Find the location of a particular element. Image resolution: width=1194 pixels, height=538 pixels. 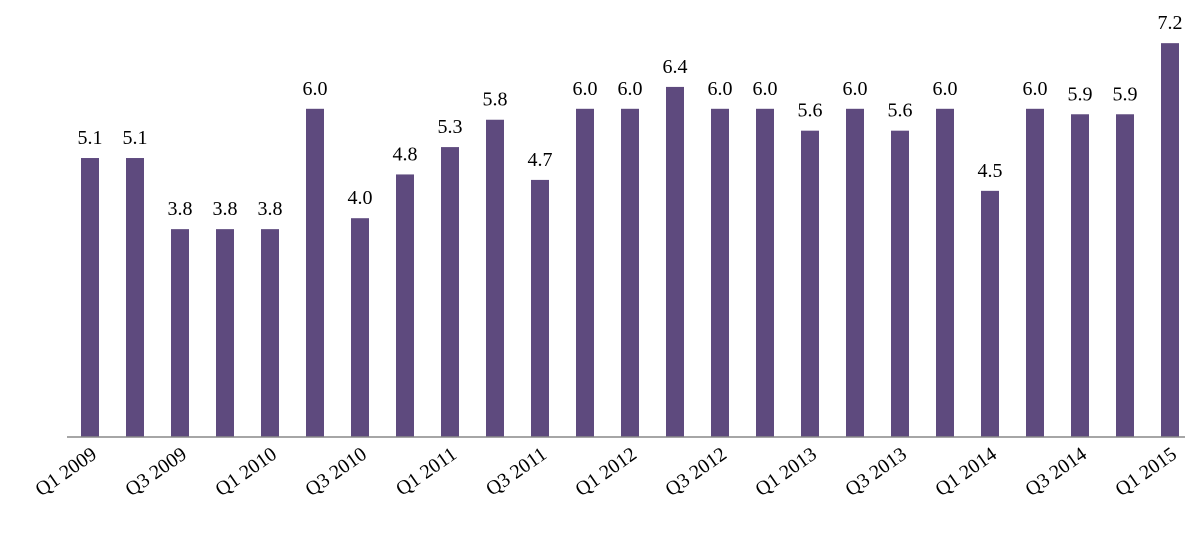

data-label: 6.4 is located at coordinates (675, 67).